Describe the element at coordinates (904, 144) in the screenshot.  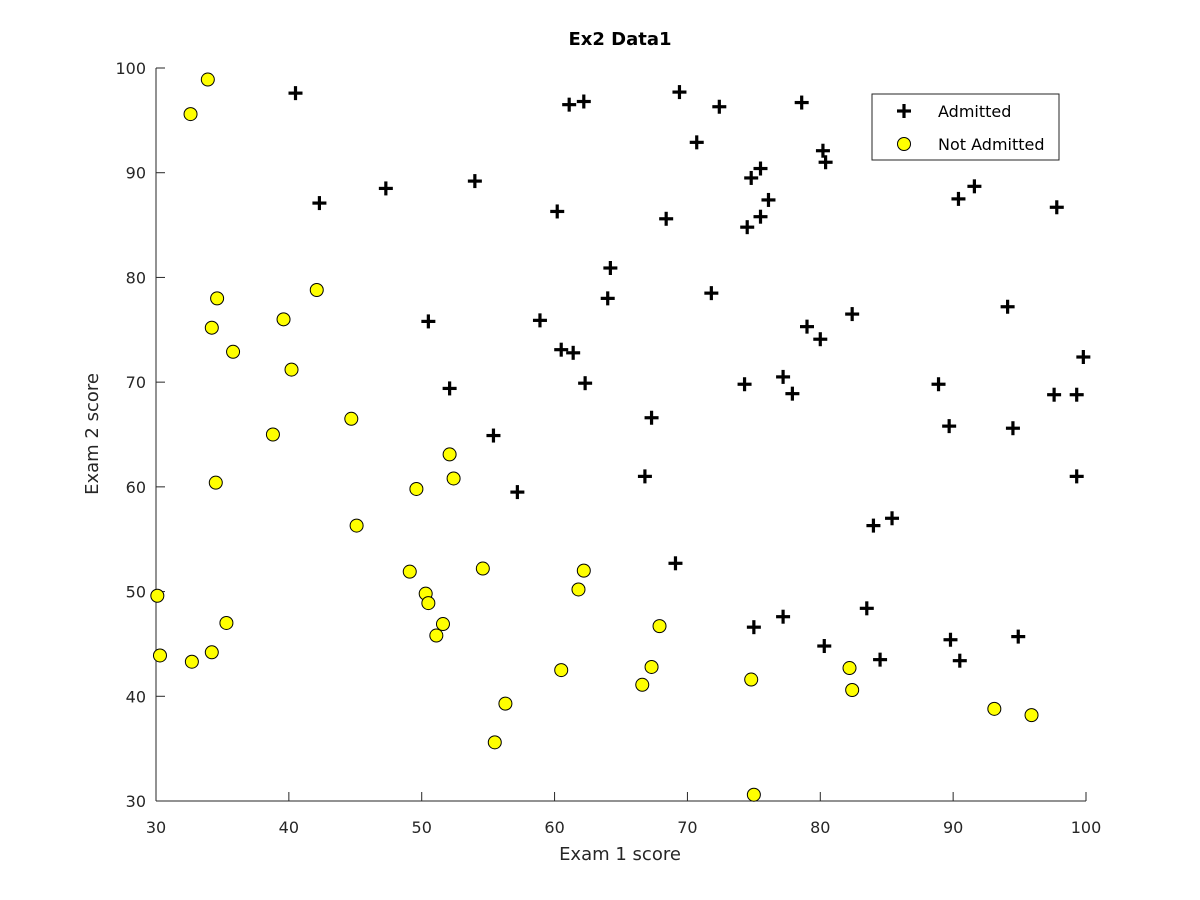
I see `legend-marker-not-admitted` at that location.